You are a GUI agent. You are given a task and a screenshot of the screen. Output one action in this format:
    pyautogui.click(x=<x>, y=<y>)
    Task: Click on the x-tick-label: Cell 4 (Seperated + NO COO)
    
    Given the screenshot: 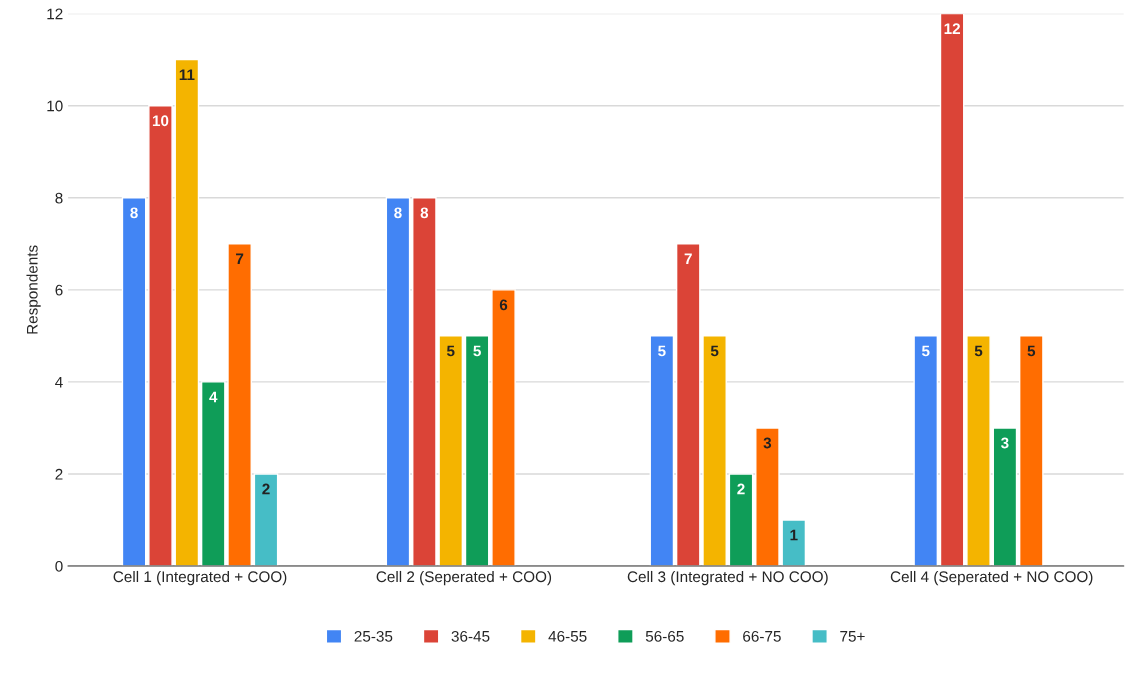 What is the action you would take?
    pyautogui.click(x=991, y=578)
    